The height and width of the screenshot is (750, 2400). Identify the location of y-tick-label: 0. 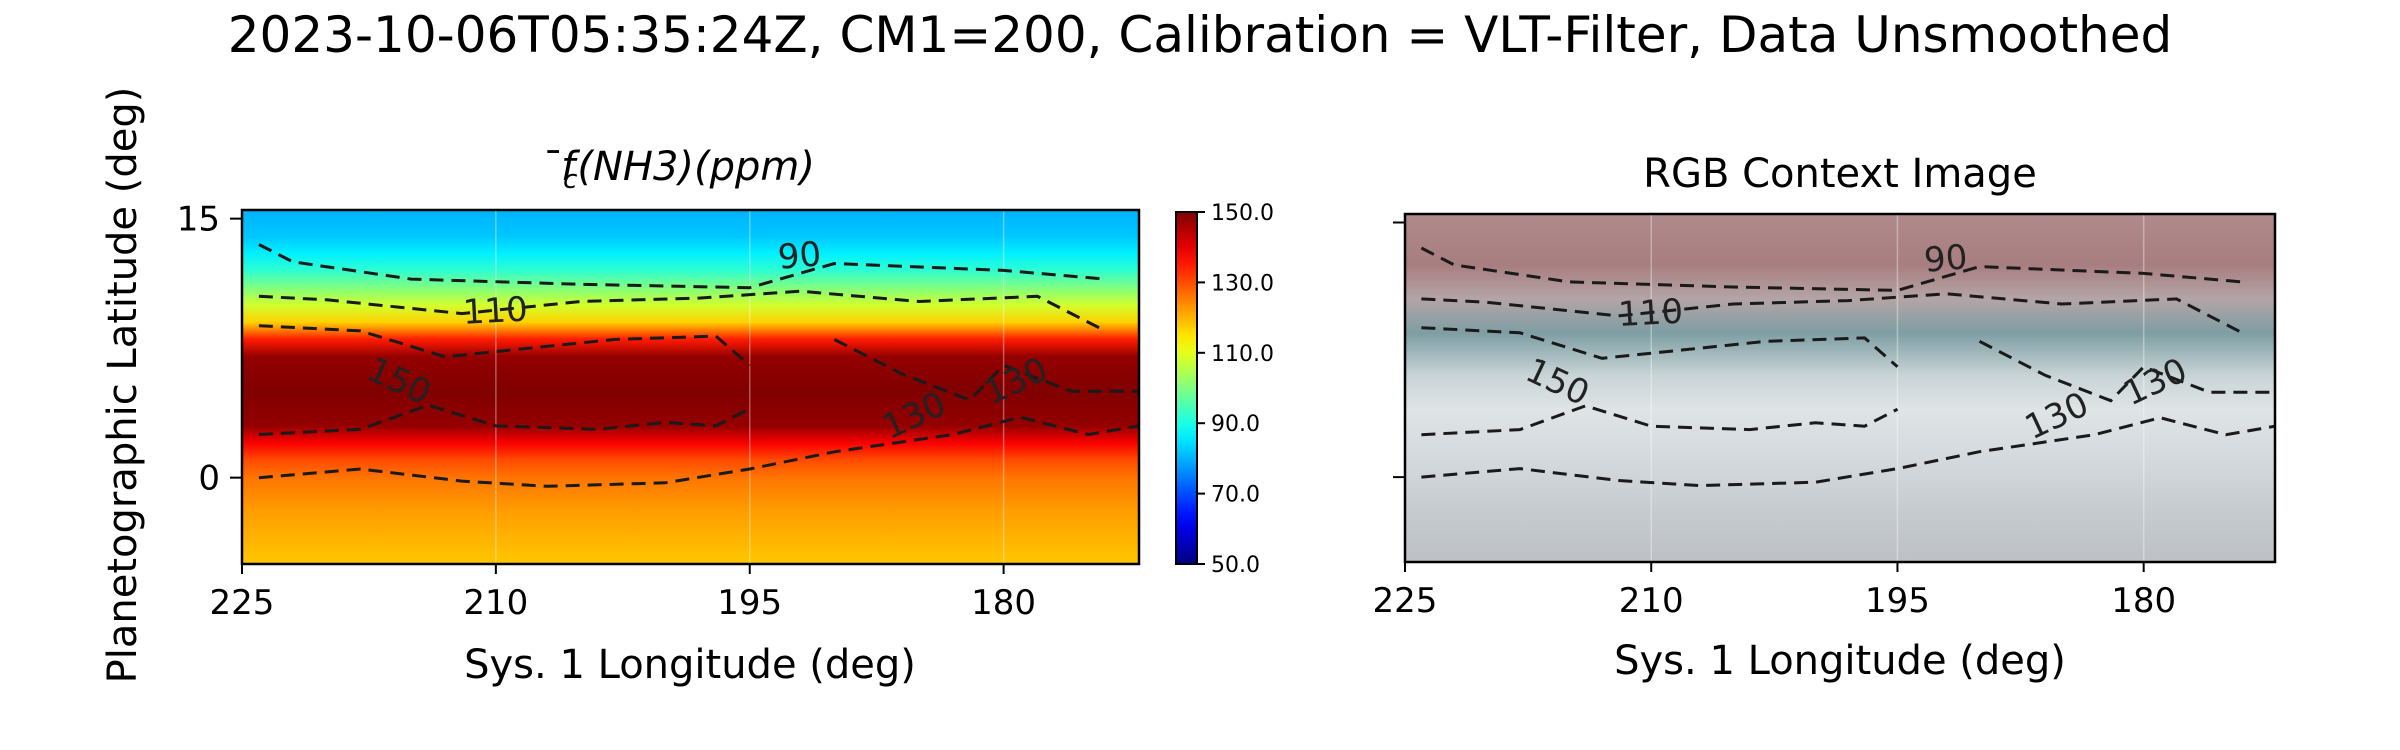
(209, 479).